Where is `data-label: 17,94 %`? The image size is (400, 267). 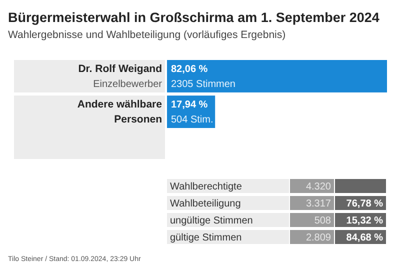
data-label: 17,94 % is located at coordinates (189, 105).